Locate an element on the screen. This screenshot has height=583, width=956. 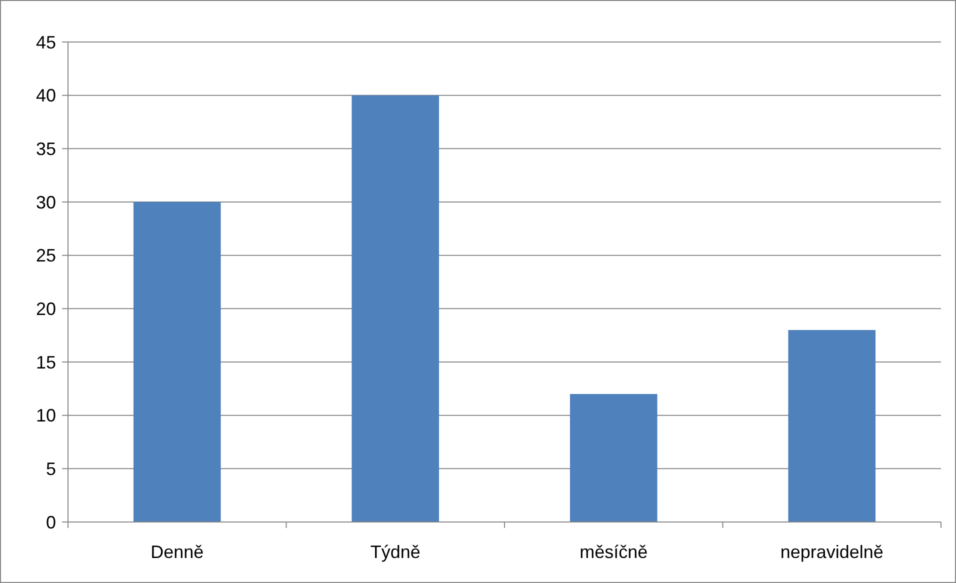
y-tick-label: 30 is located at coordinates (46, 202).